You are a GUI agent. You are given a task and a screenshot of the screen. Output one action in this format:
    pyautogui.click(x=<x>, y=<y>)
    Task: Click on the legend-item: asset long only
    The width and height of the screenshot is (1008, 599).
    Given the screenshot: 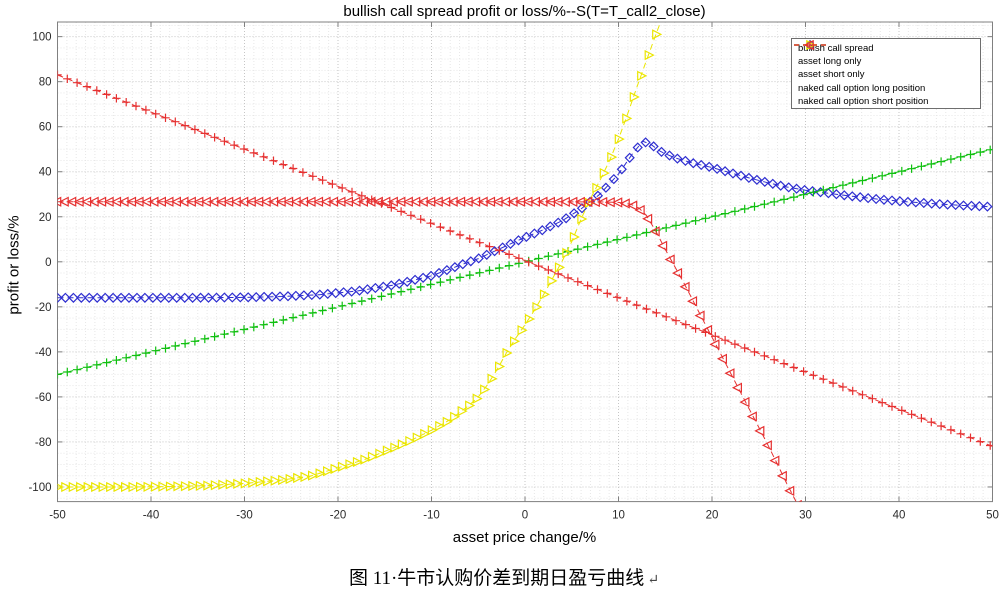 What is the action you would take?
    pyautogui.click(x=887, y=54)
    